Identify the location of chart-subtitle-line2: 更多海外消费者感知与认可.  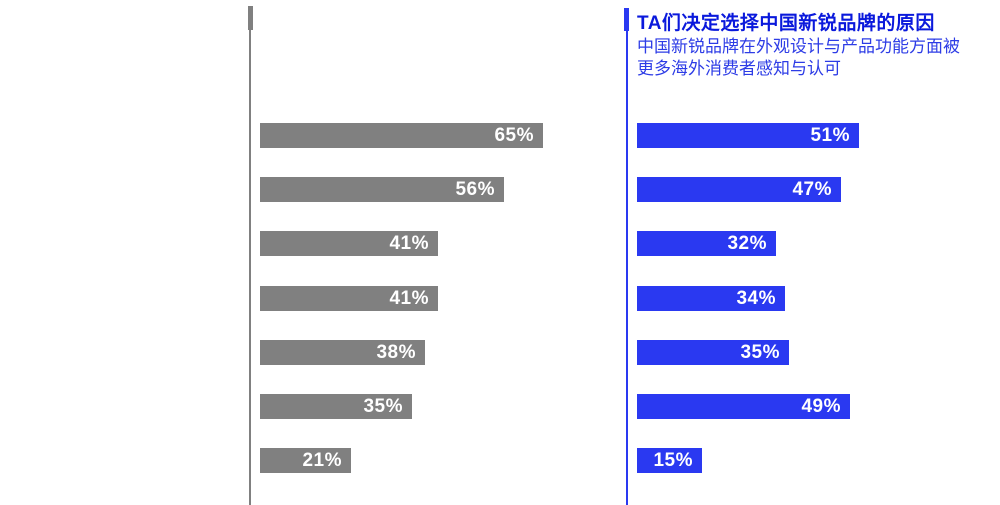
(739, 68).